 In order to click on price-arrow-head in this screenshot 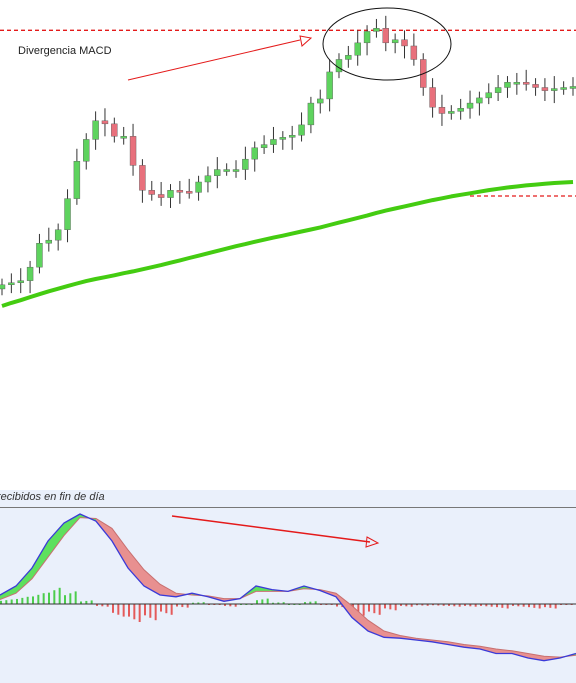, I will do `click(306, 41)`.